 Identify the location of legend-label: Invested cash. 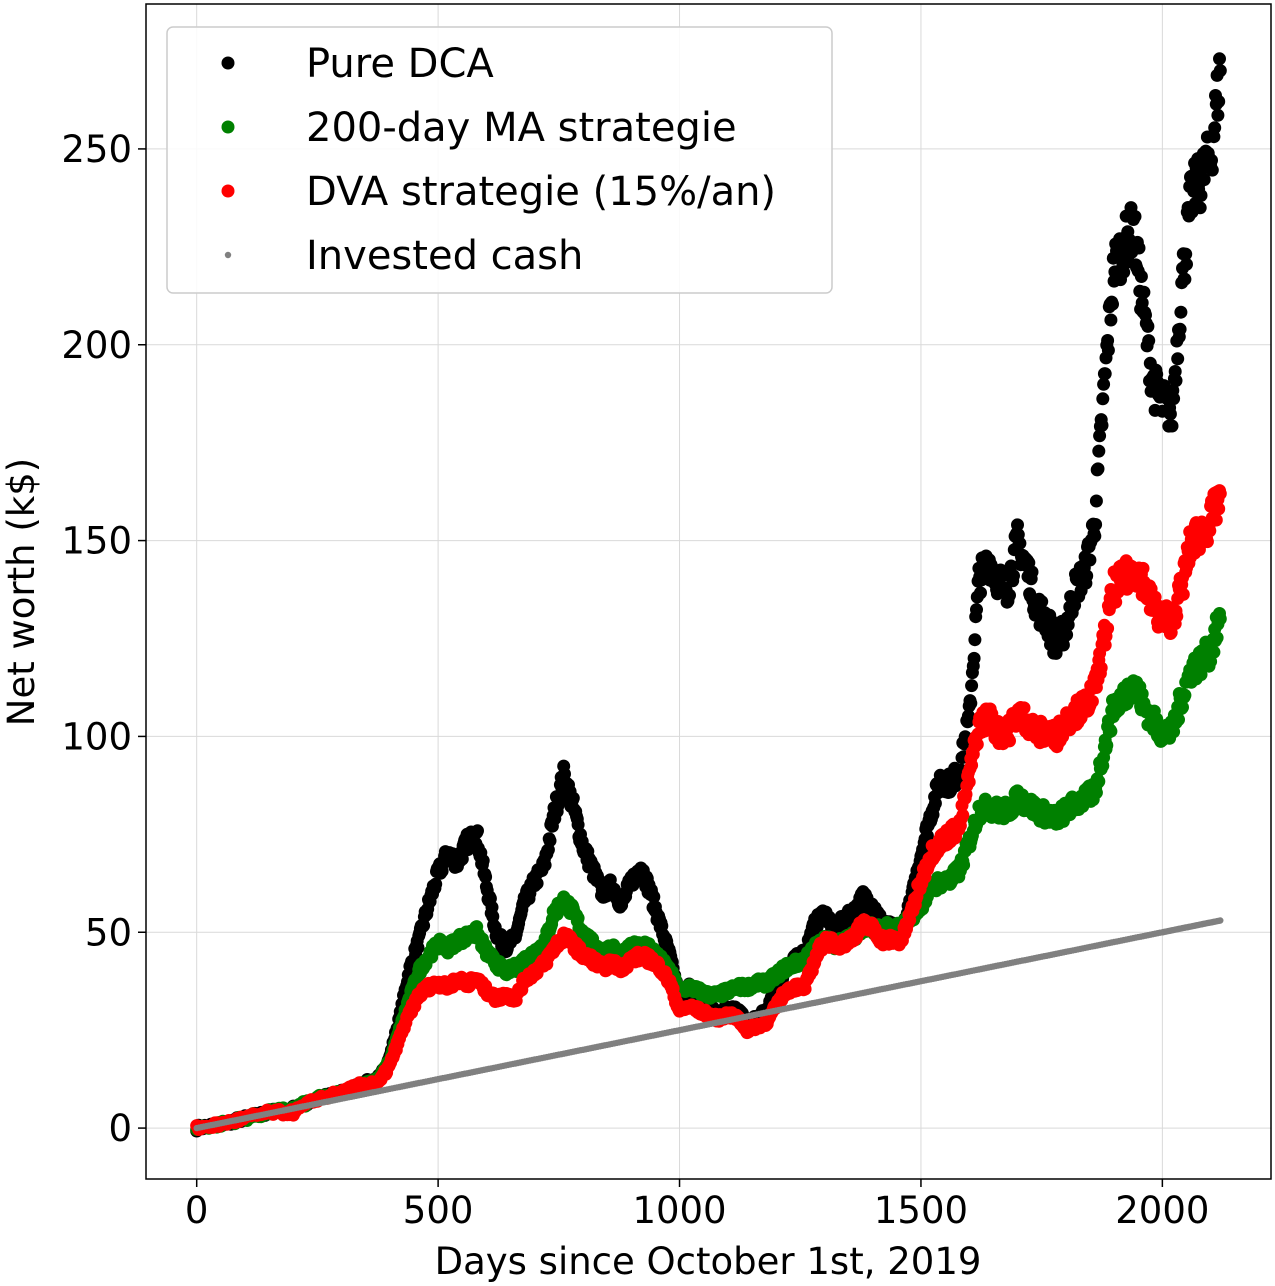
(444, 256).